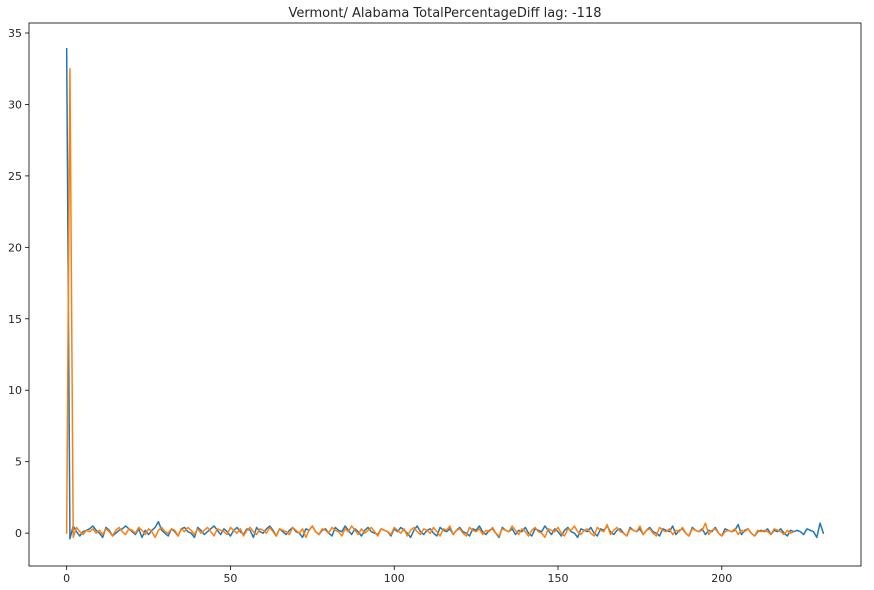 The height and width of the screenshot is (590, 874). I want to click on y-tick-label: 15, so click(15, 319).